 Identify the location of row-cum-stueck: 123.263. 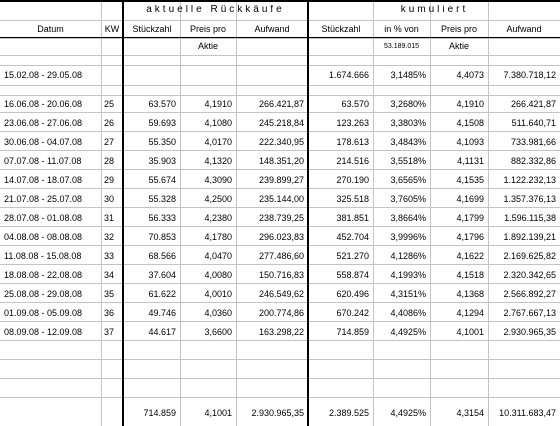
(352, 123).